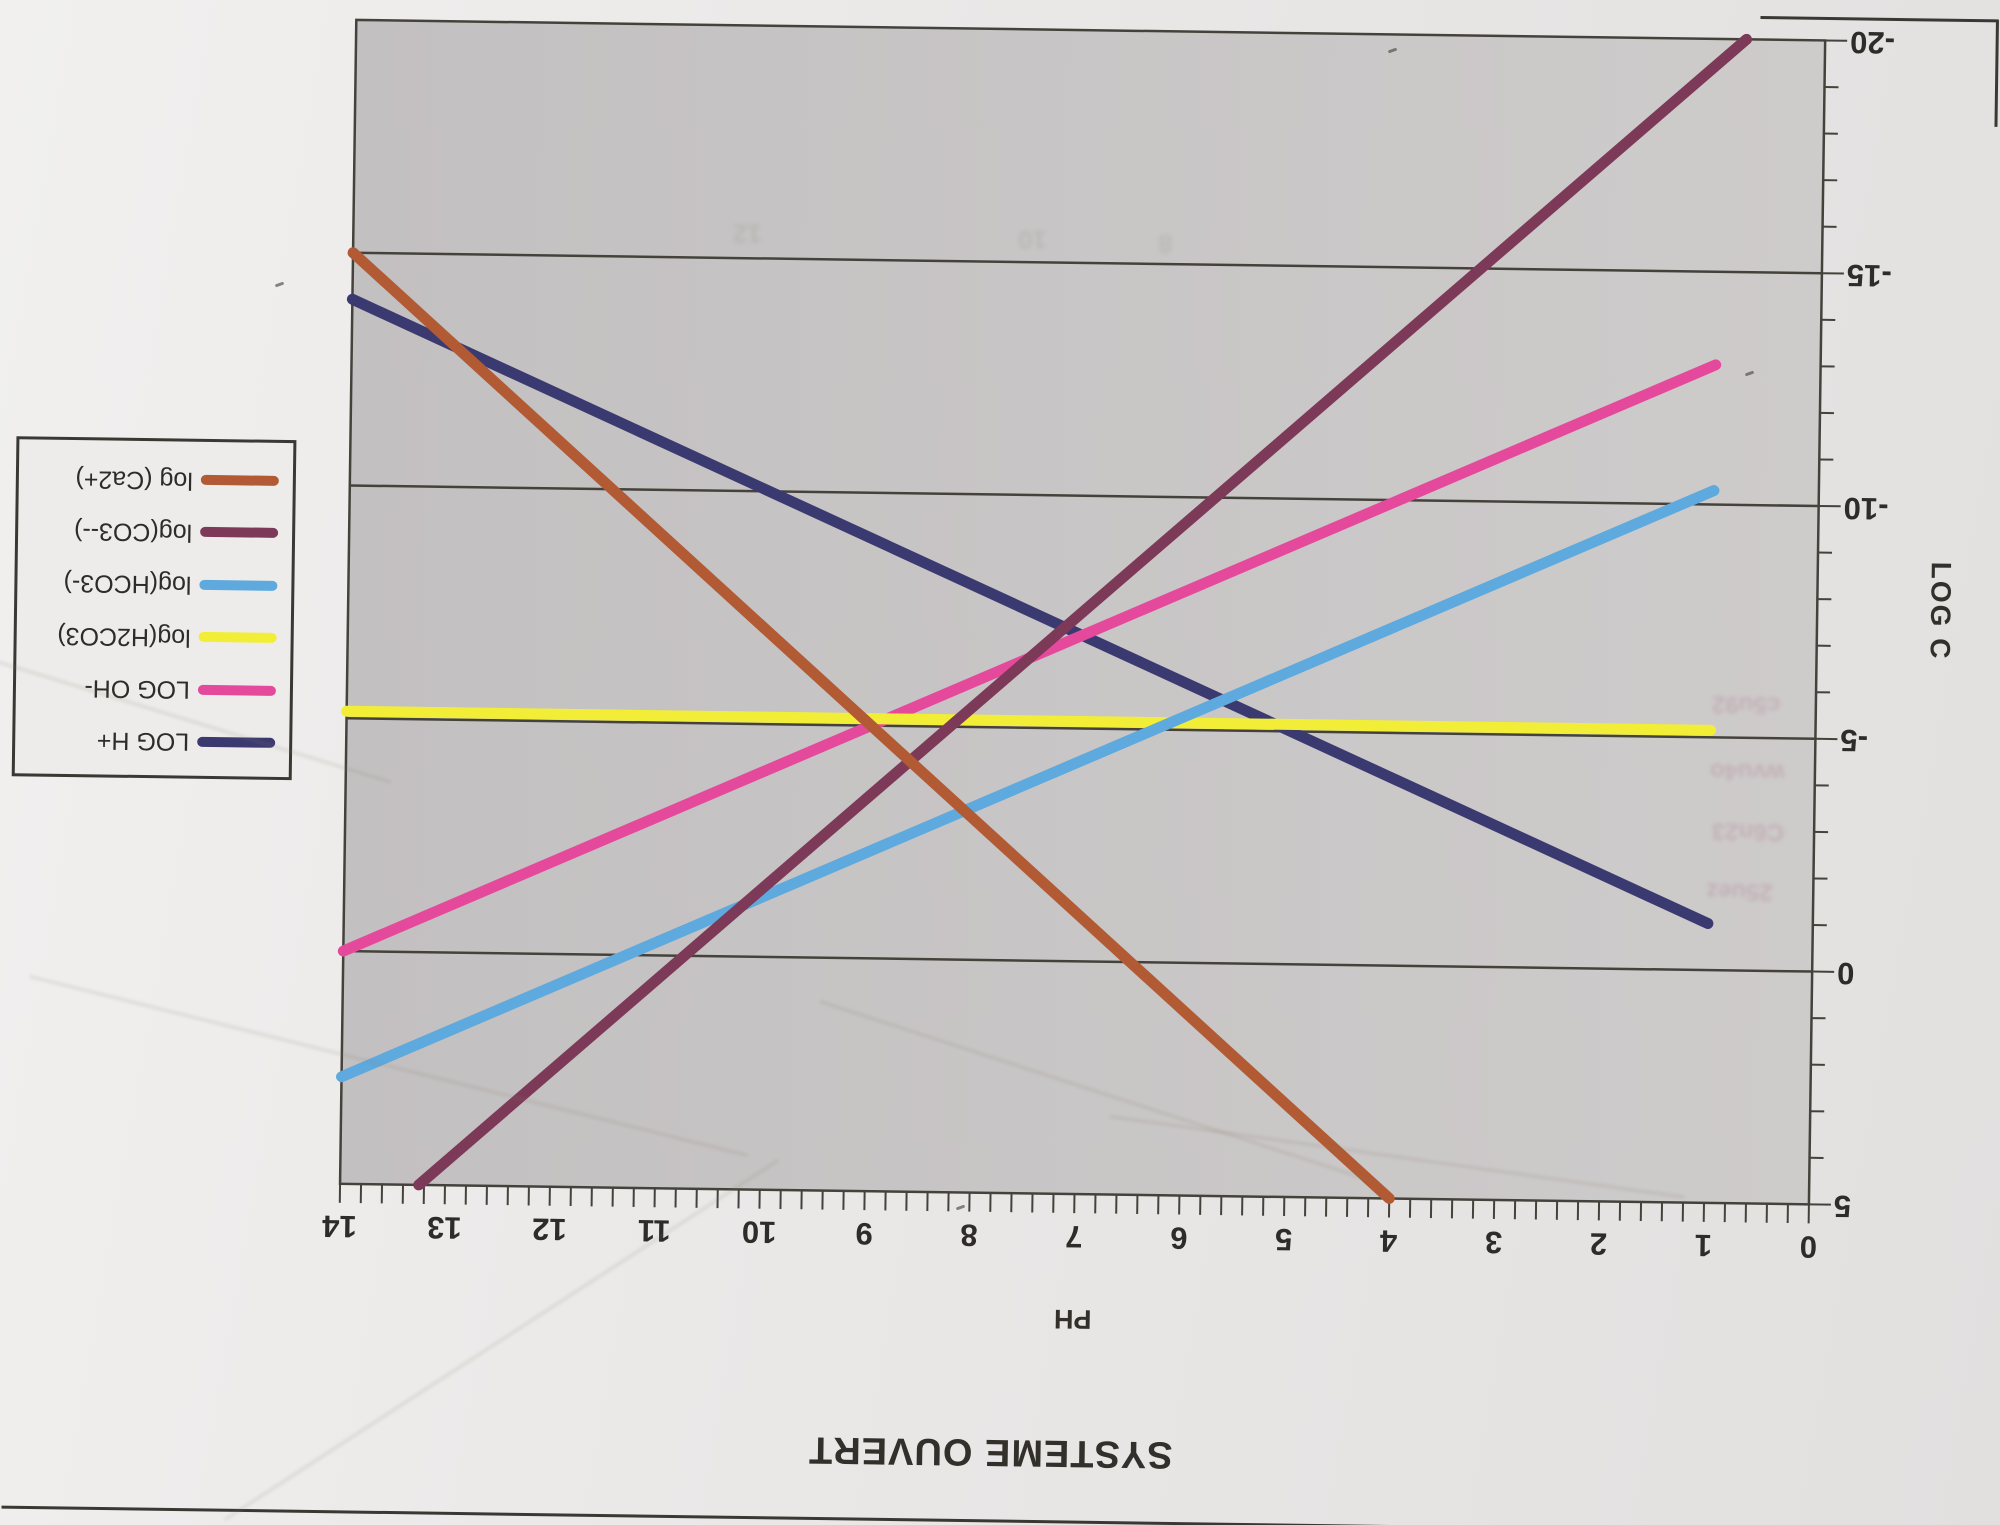 The height and width of the screenshot is (1525, 2000). I want to click on x-tick-label: 14, so click(339, 1226).